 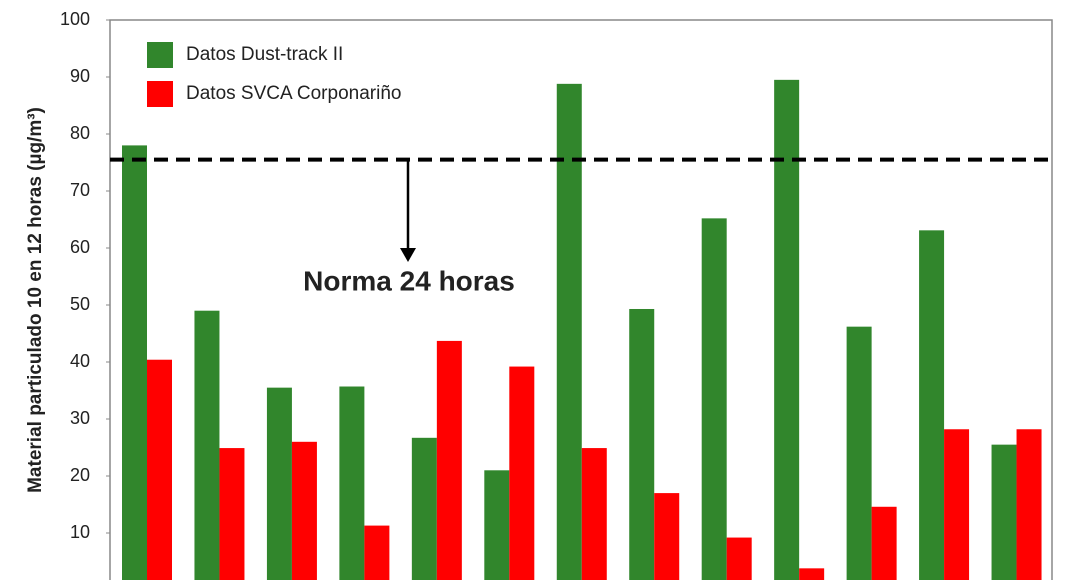 I want to click on y-tick-label: 10, so click(x=80, y=532).